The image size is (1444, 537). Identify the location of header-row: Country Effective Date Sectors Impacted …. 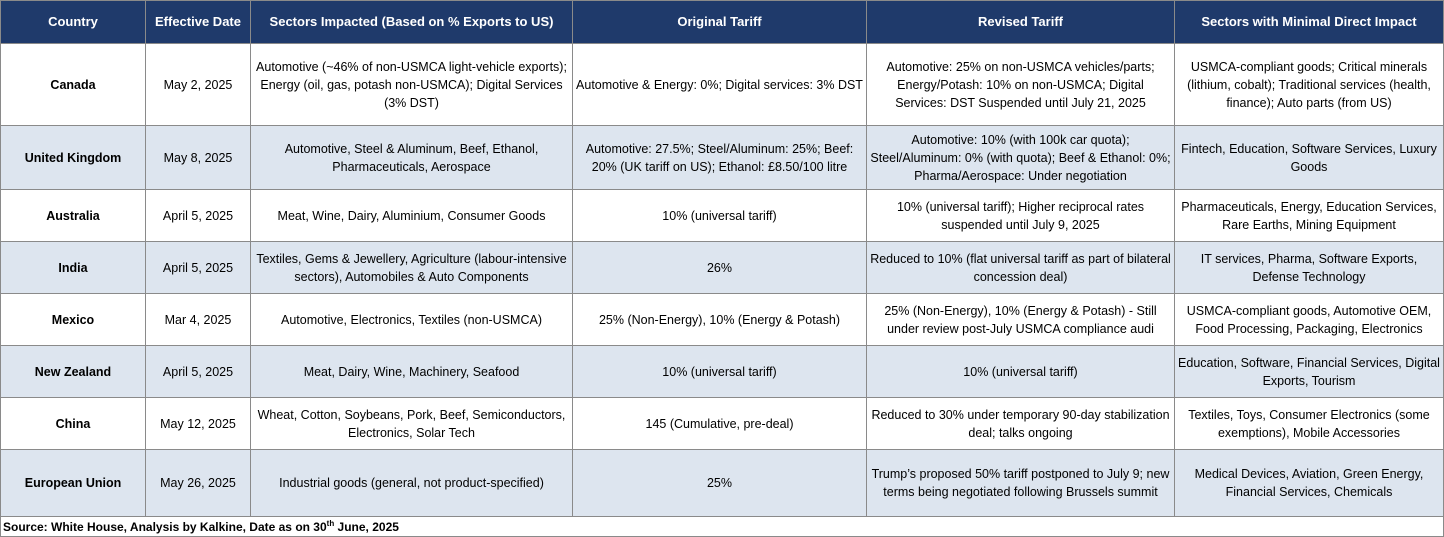
(722, 22).